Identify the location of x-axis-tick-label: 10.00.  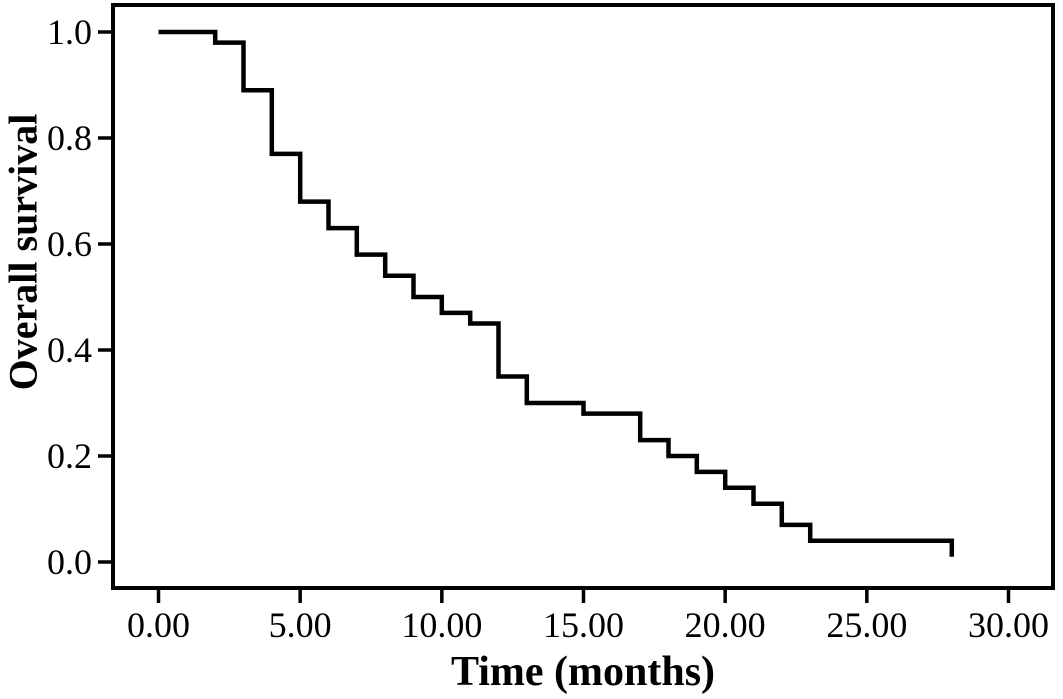
(441, 625).